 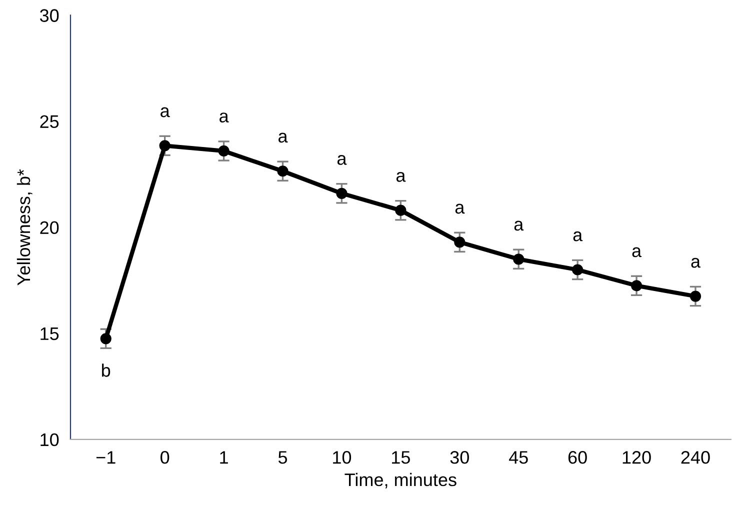 What do you see at coordinates (49, 121) in the screenshot?
I see `y-tick-label: 25` at bounding box center [49, 121].